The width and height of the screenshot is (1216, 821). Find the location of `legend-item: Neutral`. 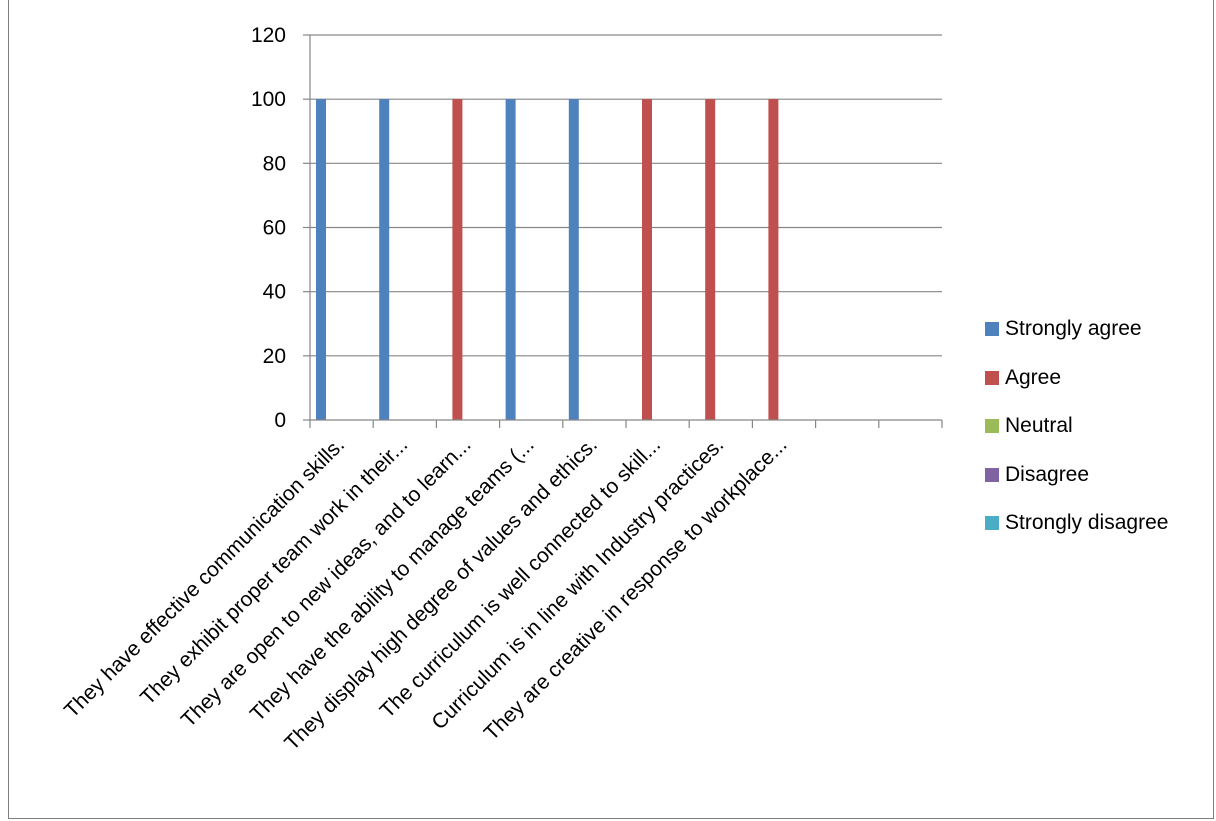

legend-item: Neutral is located at coordinates (1076, 426).